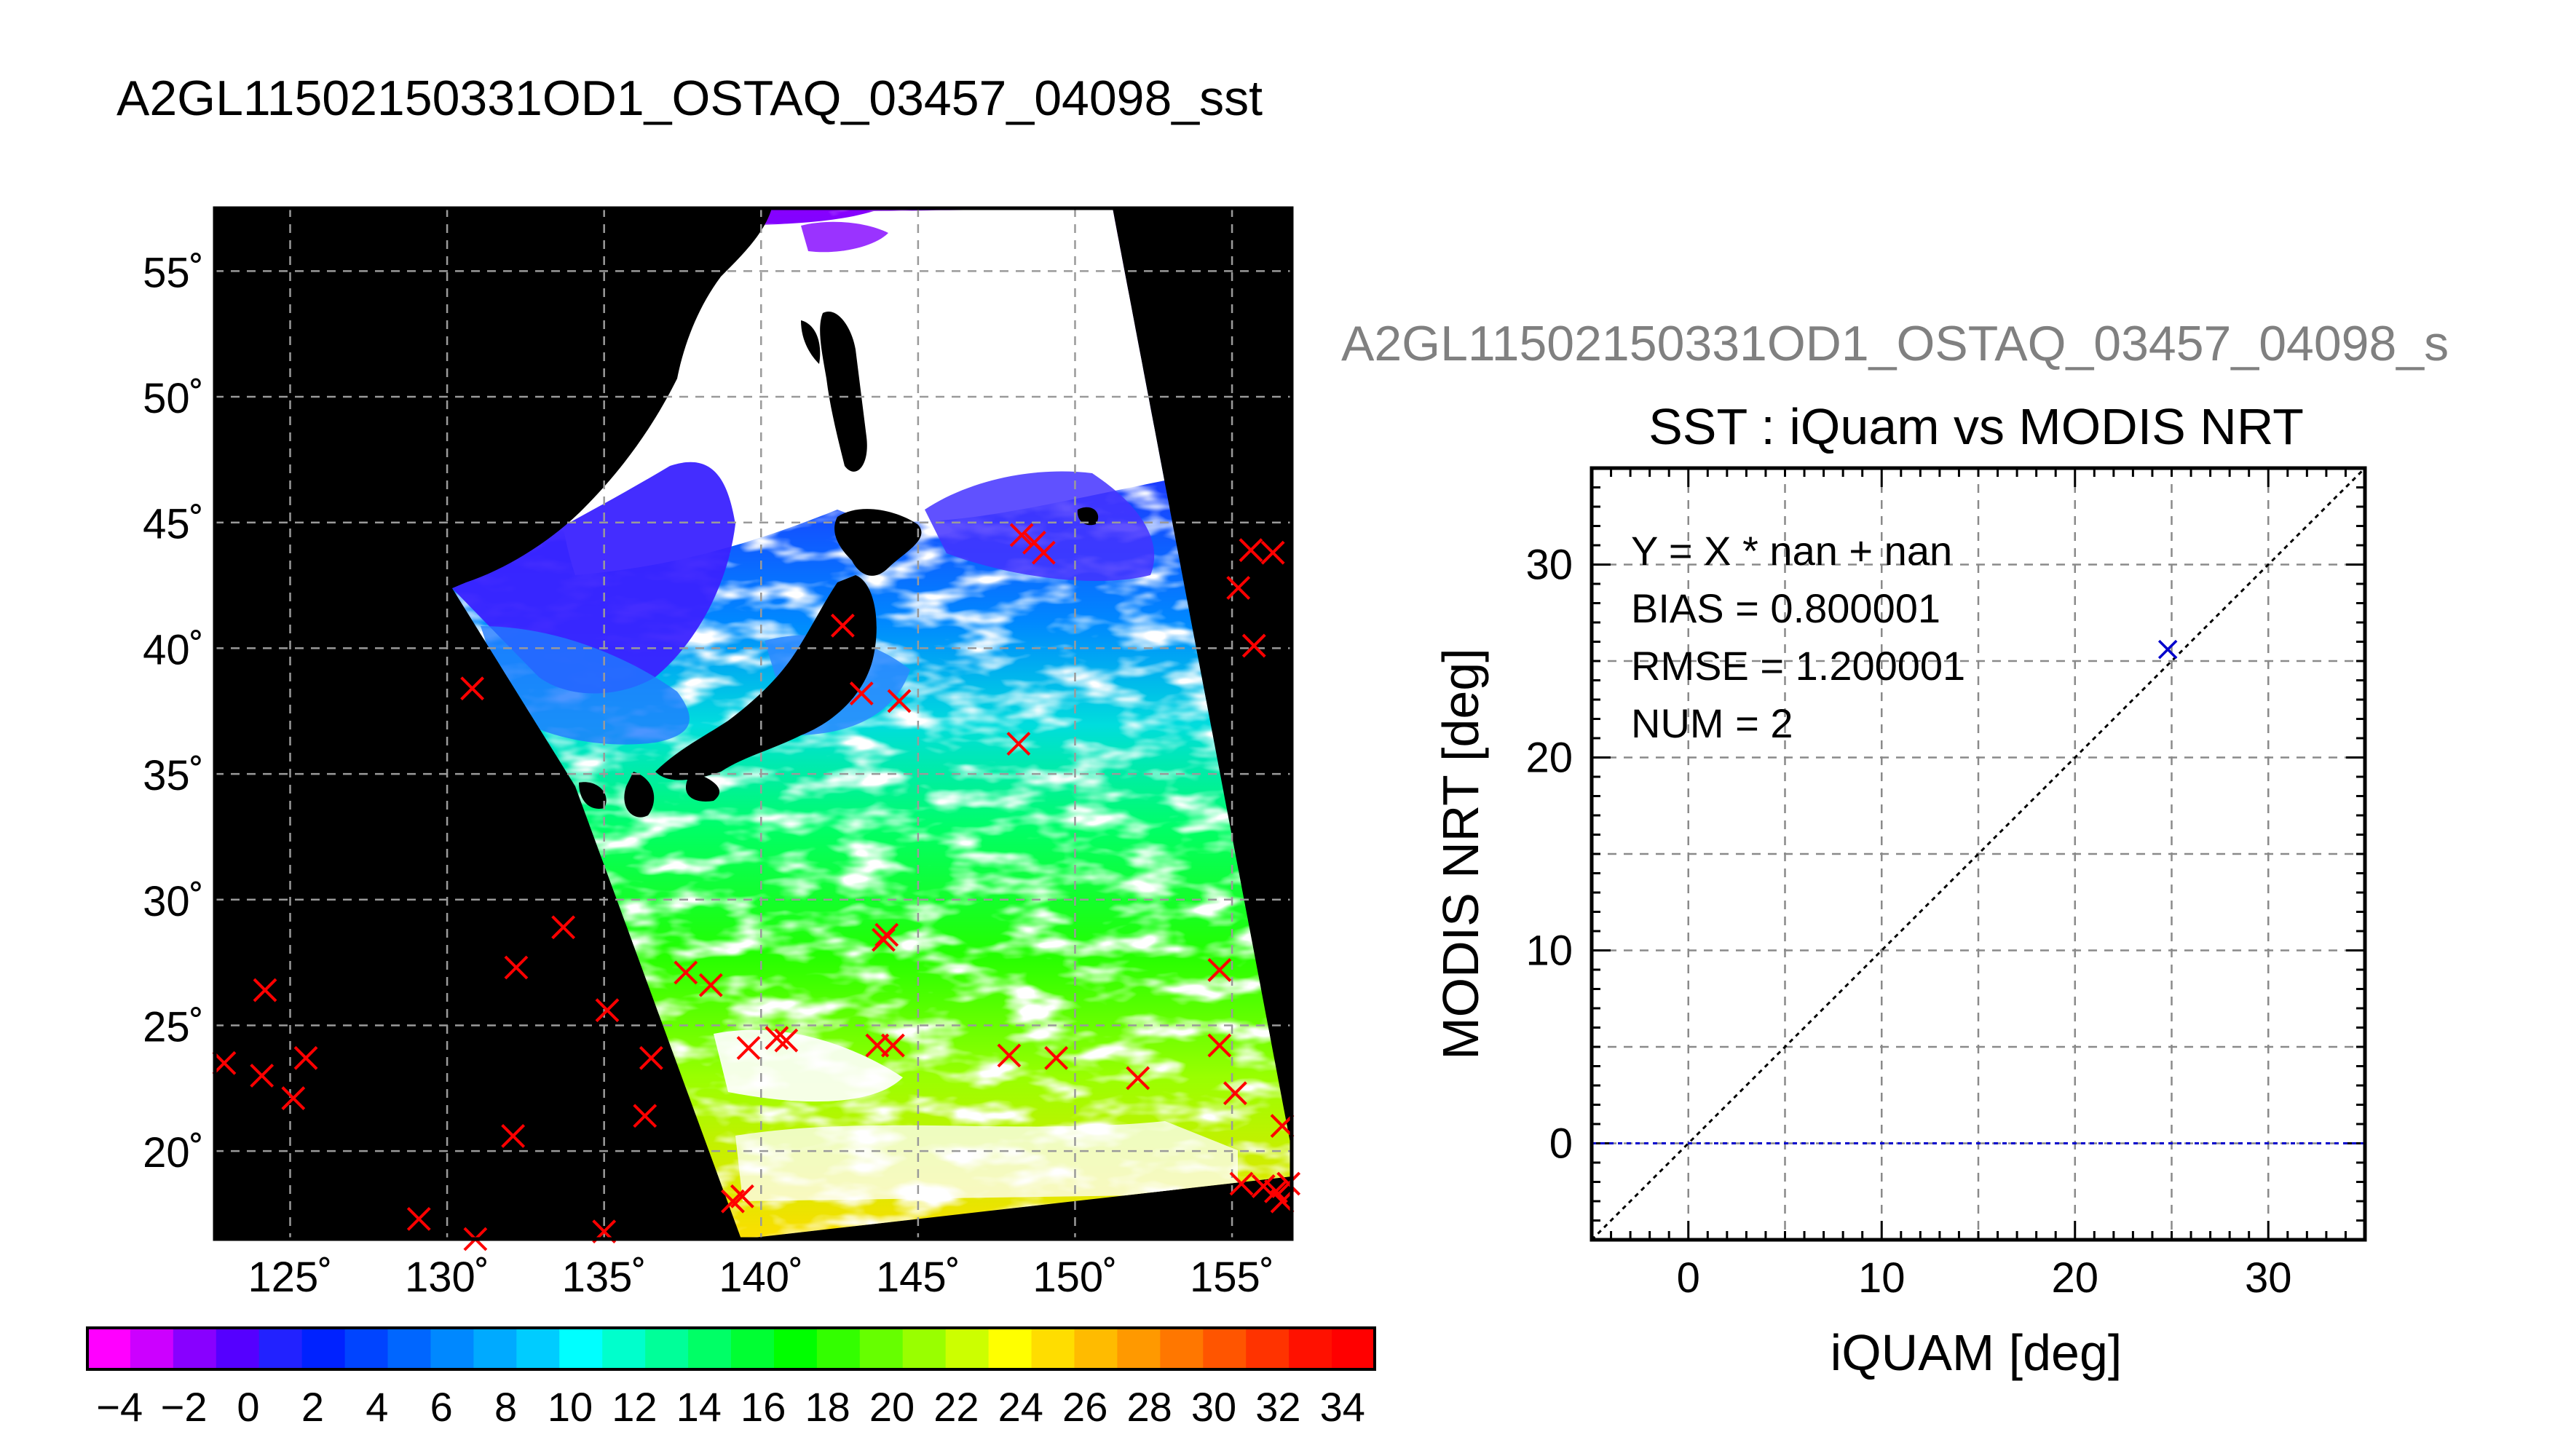 The image size is (2555, 1456). I want to click on chart-title: SST : iQuam vs MODIS NRT, so click(1976, 426).